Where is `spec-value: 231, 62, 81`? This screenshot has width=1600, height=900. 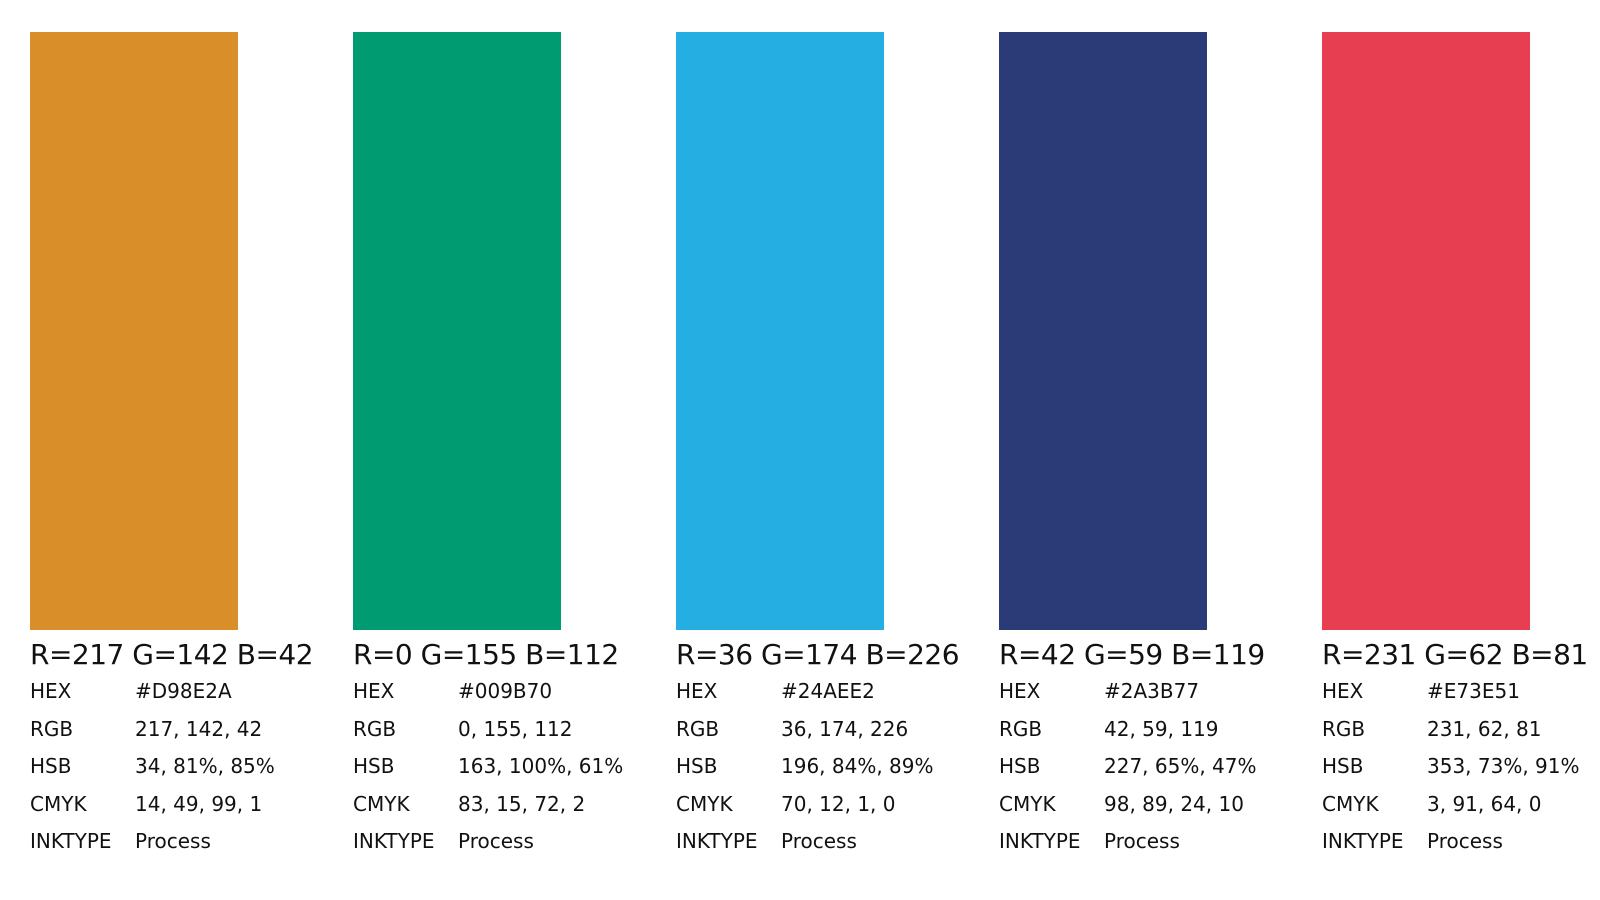 spec-value: 231, 62, 81 is located at coordinates (1484, 728).